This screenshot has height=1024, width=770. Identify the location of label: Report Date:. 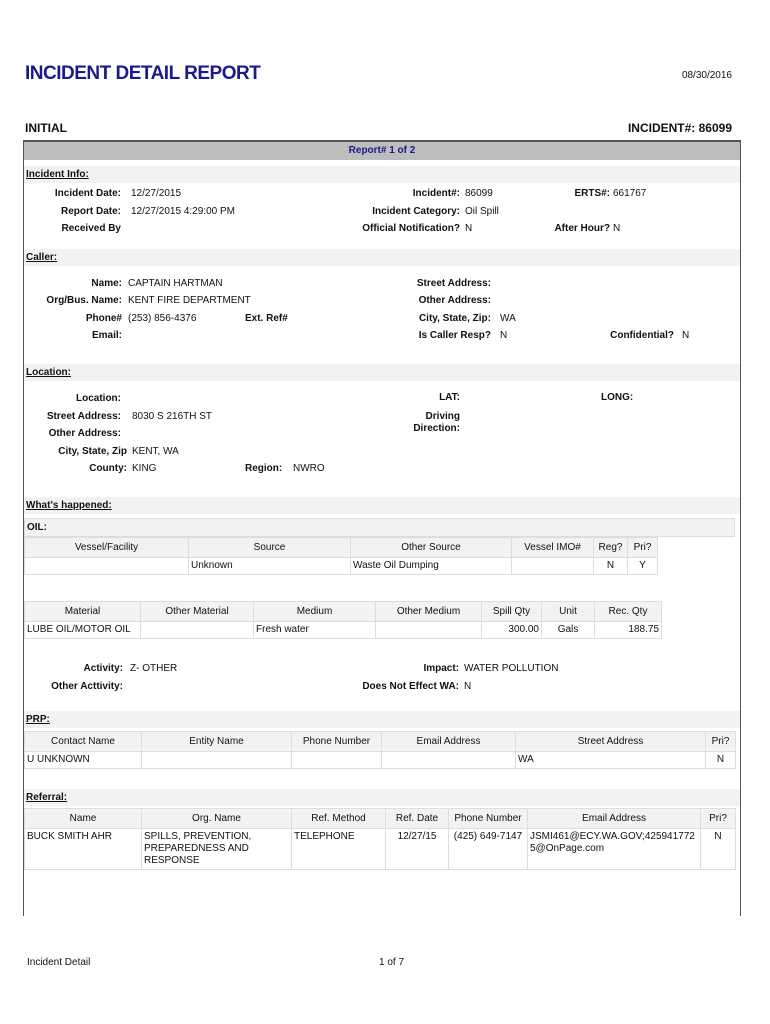
(90, 211).